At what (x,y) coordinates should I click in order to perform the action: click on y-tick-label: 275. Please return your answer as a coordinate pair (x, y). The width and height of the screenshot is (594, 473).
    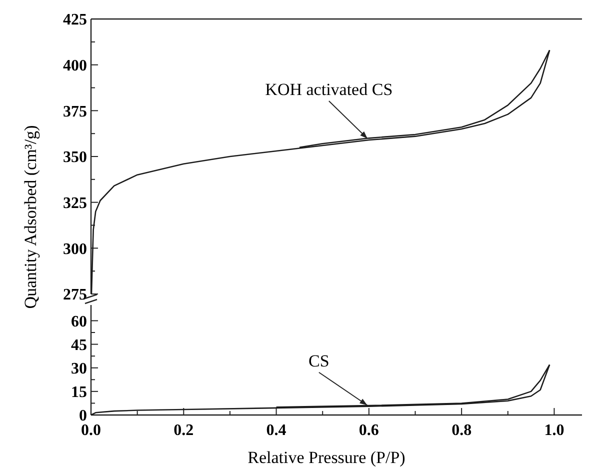
    Looking at the image, I should click on (75, 295).